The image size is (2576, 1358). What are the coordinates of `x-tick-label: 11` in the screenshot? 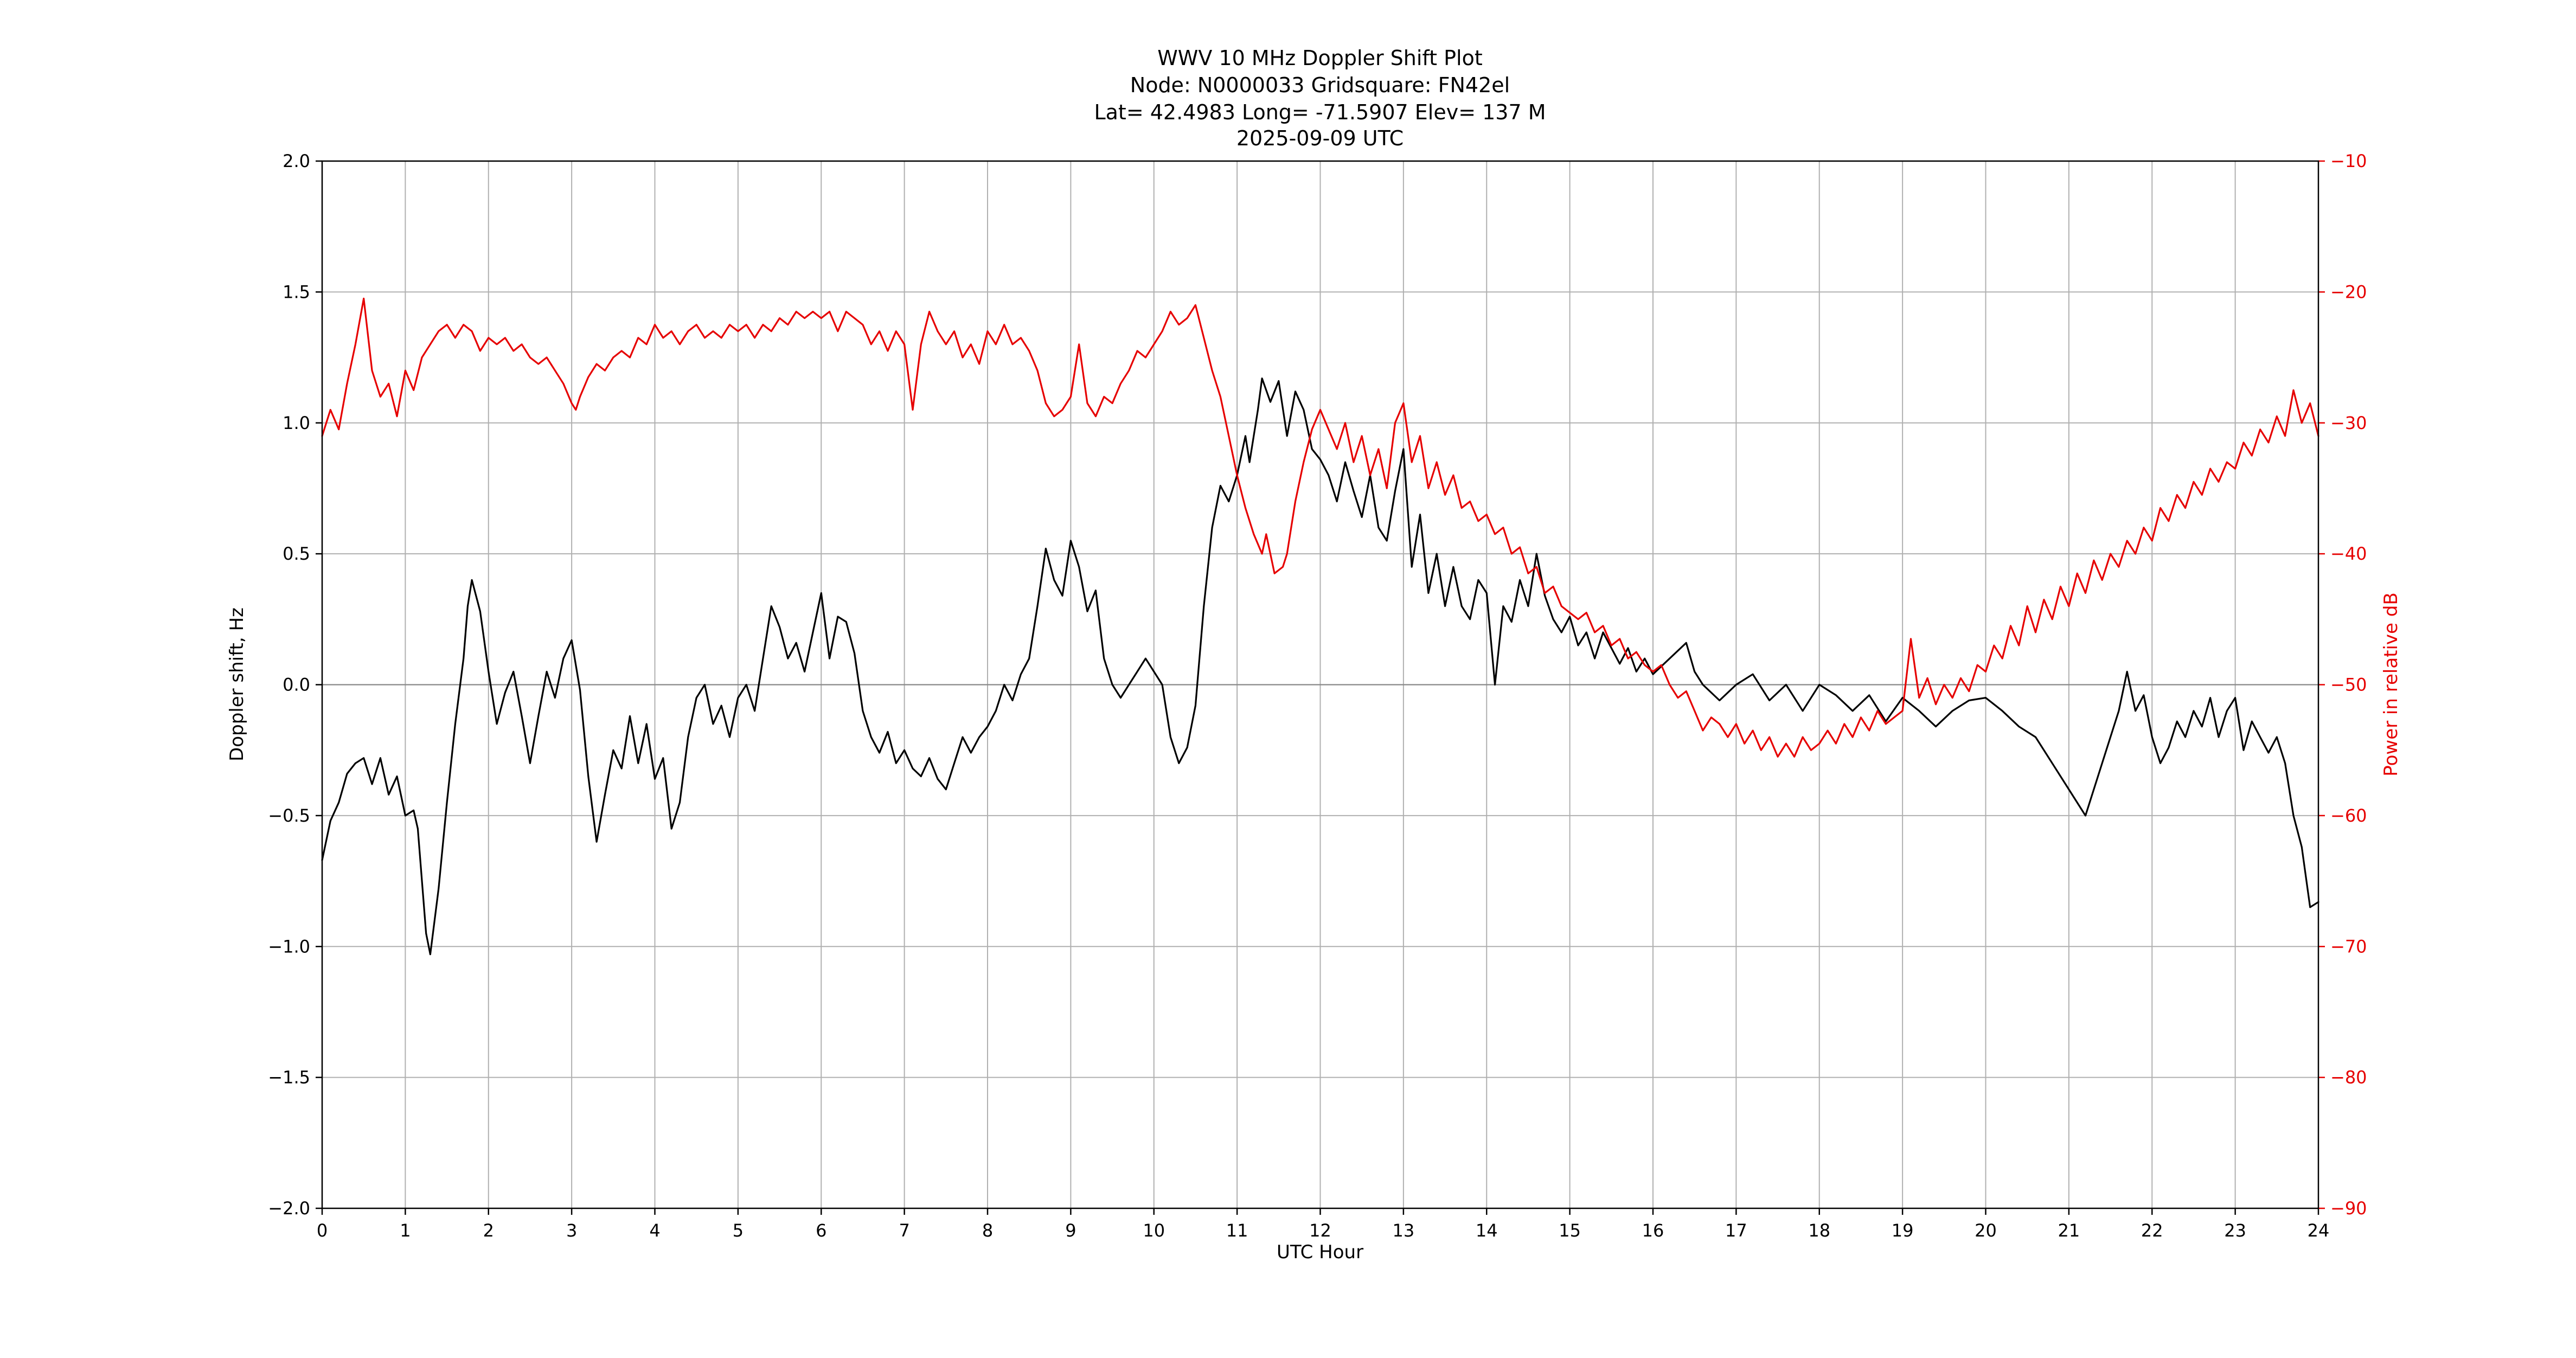 It's located at (1237, 1230).